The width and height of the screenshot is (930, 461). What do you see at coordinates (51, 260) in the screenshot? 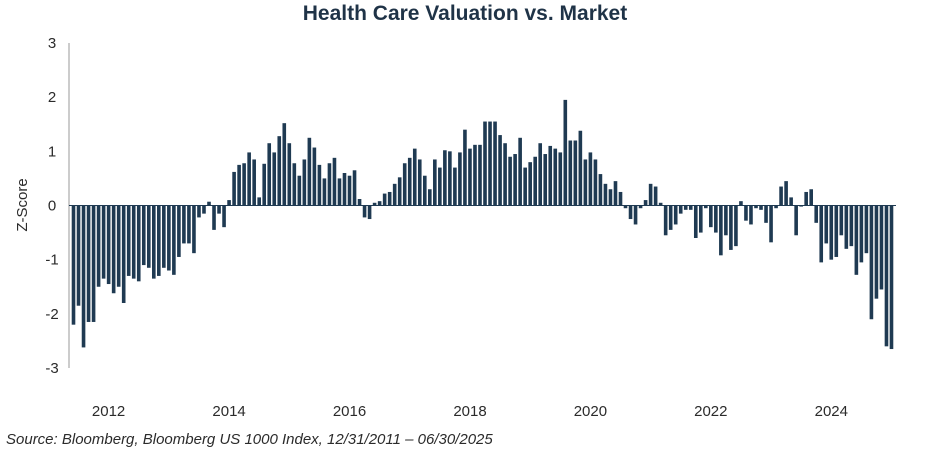
I see `y-tick-label: -1` at bounding box center [51, 260].